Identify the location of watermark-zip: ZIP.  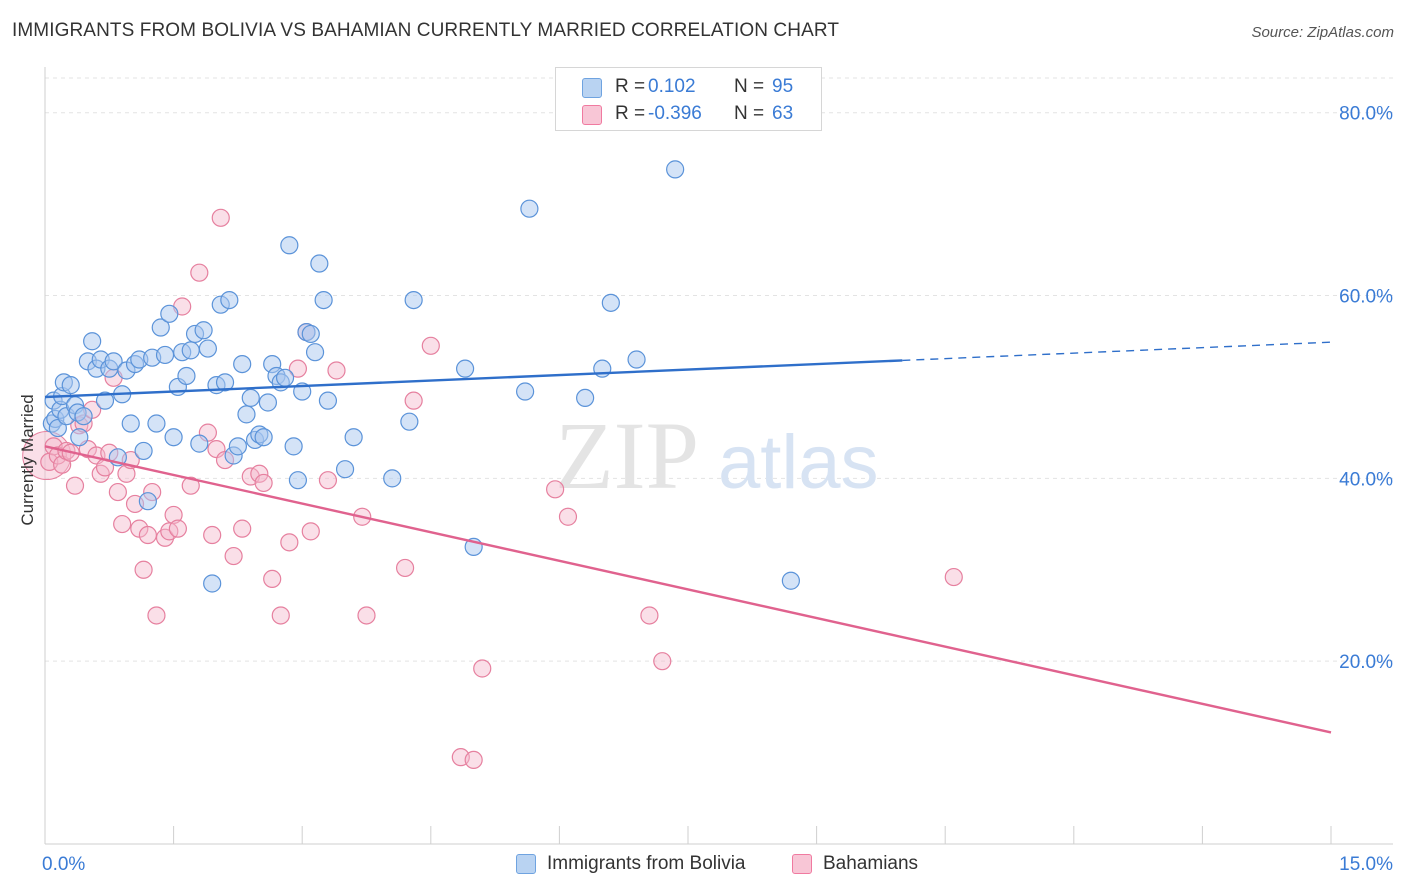
(627, 455).